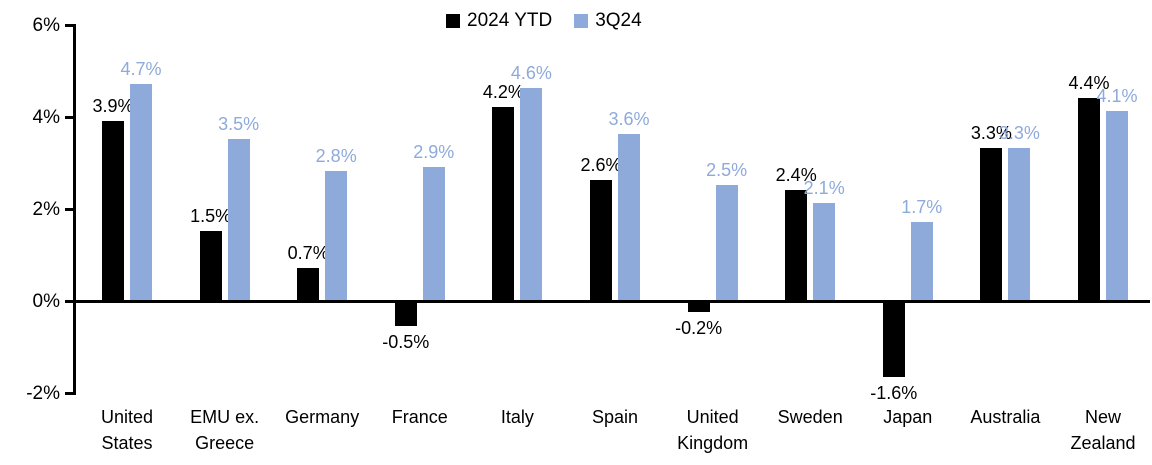 Image resolution: width=1152 pixels, height=465 pixels. I want to click on bar-3q24-spain, so click(629, 217).